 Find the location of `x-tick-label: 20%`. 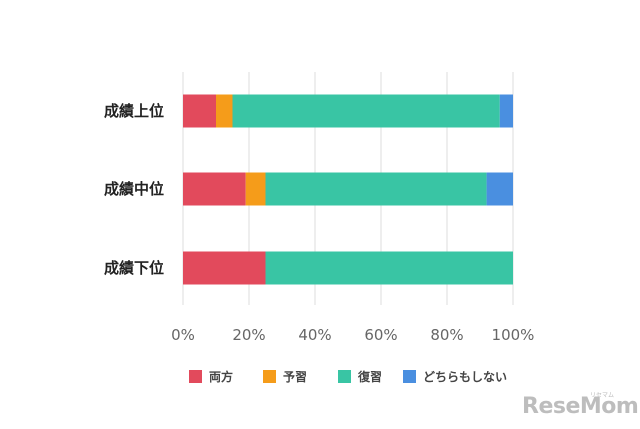

x-tick-label: 20% is located at coordinates (248, 335).